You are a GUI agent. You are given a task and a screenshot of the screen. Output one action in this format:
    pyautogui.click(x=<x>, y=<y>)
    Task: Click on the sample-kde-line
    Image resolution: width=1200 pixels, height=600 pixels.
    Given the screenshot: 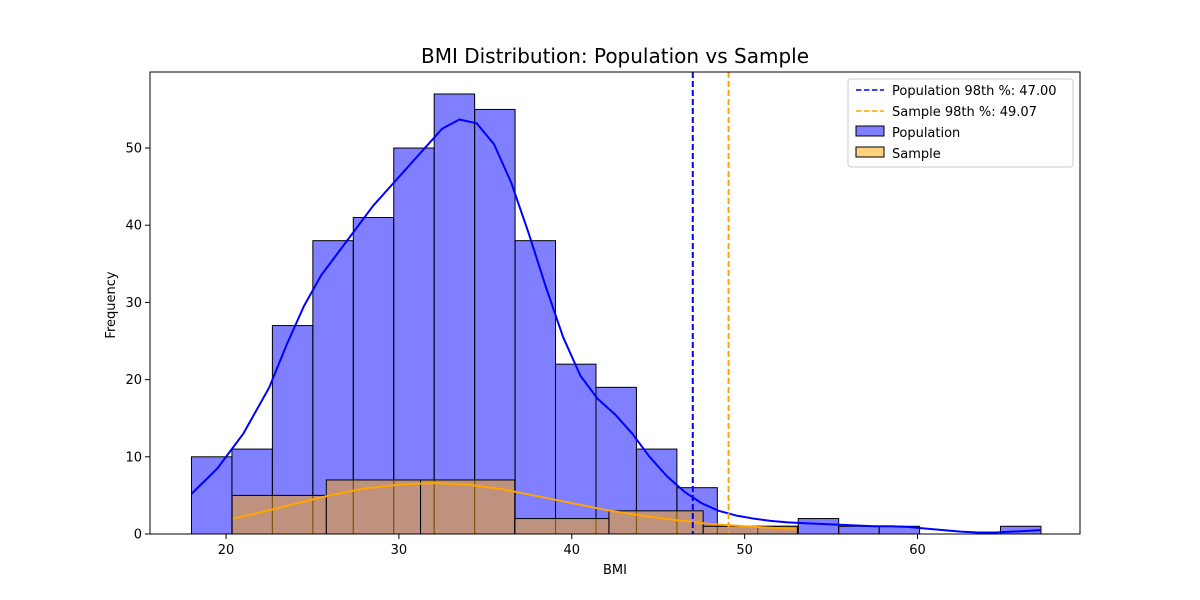 What is the action you would take?
    pyautogui.click(x=514, y=506)
    